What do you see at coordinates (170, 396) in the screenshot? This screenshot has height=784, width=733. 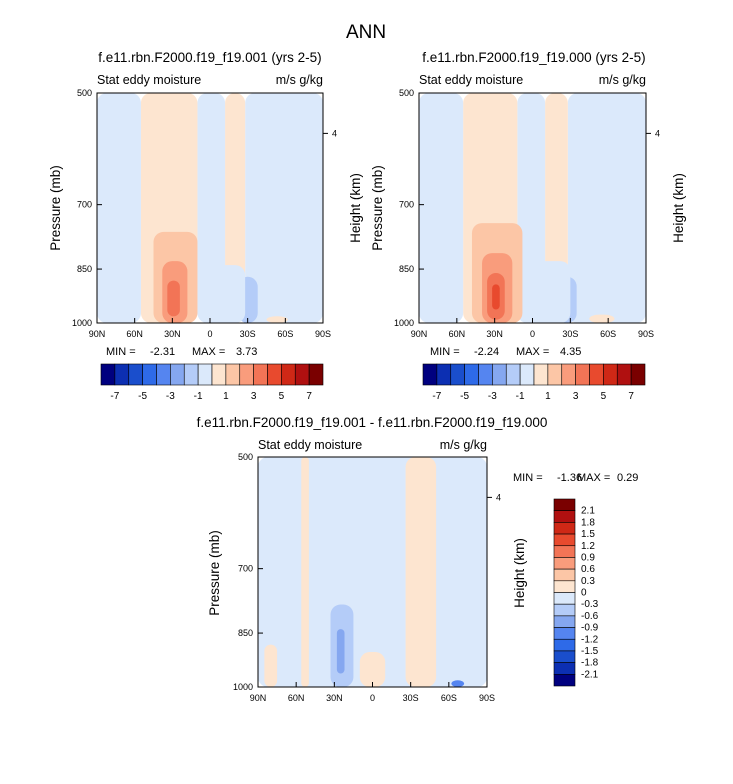 I see `colorbar-label: -3` at bounding box center [170, 396].